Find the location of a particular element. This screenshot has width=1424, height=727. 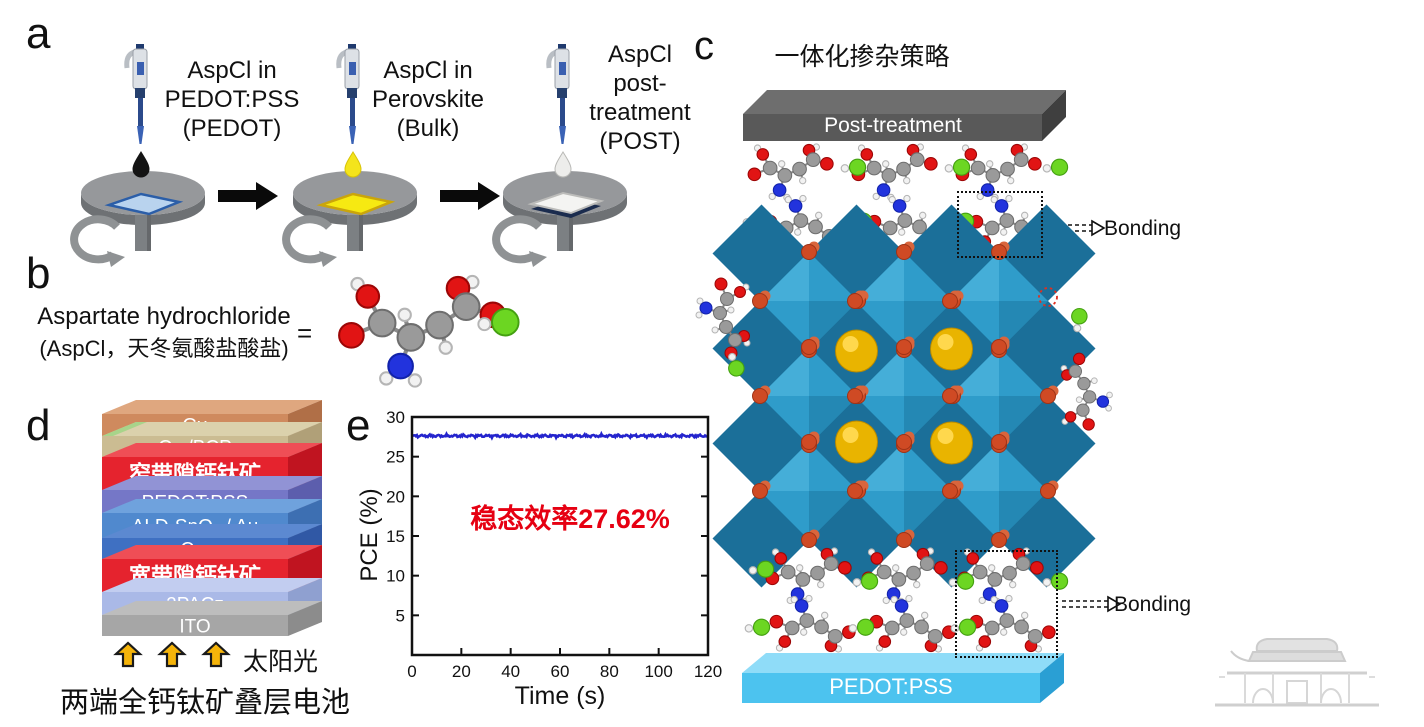

pedot-slab-side is located at coordinates (1052, 678).